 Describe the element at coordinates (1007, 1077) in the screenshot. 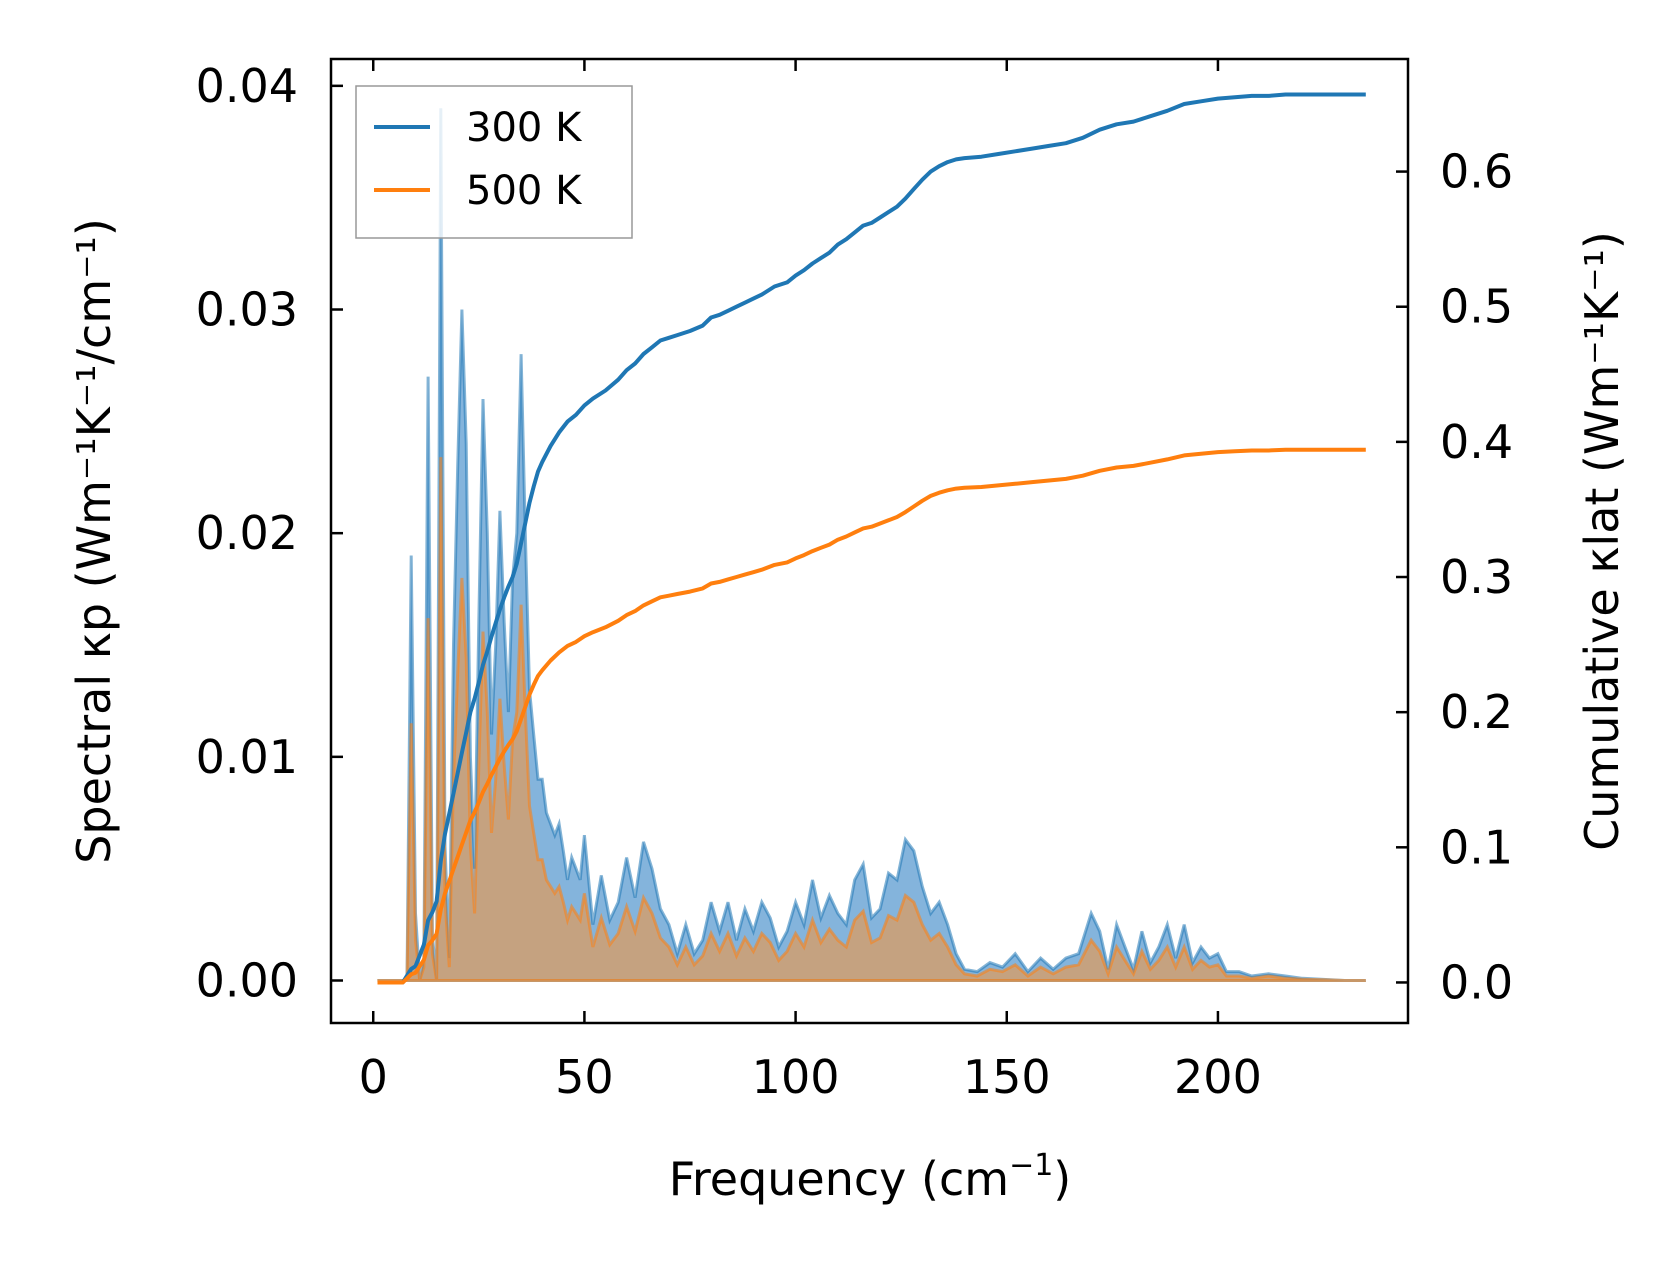

I see `x-tick-label: 150` at that location.